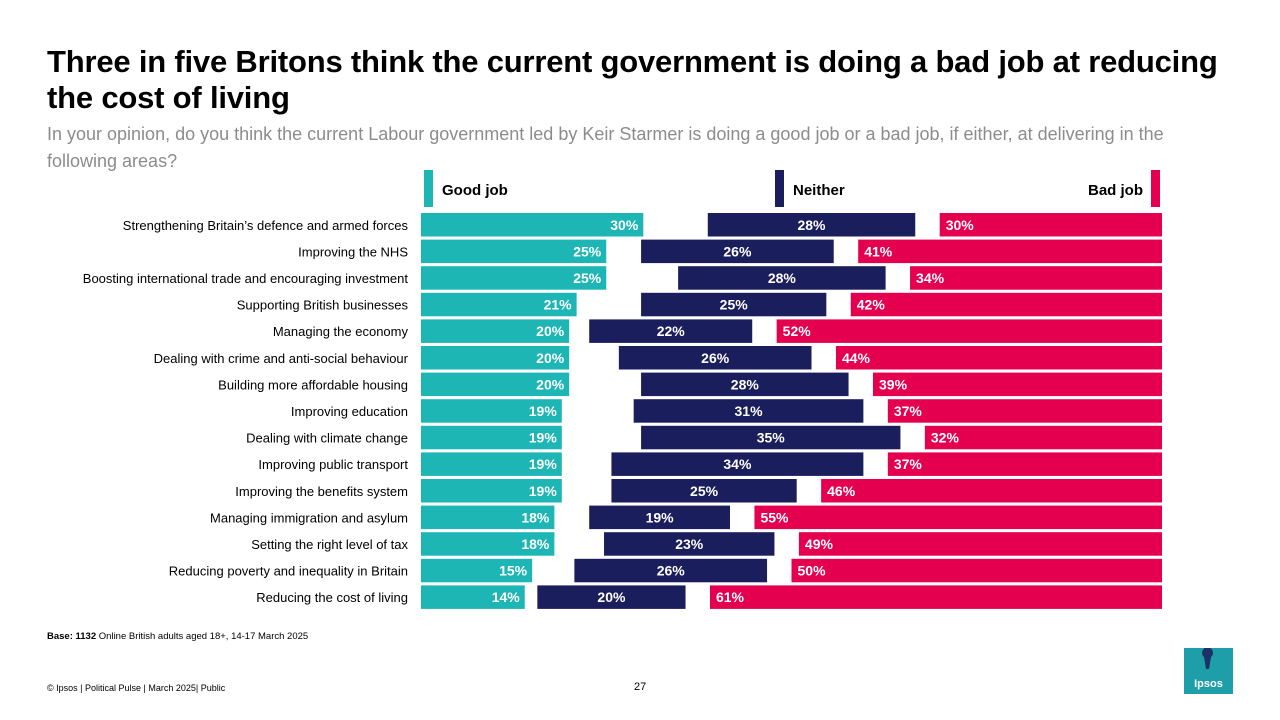 Image resolution: width=1280 pixels, height=720 pixels. I want to click on page-number: 27, so click(640, 687).